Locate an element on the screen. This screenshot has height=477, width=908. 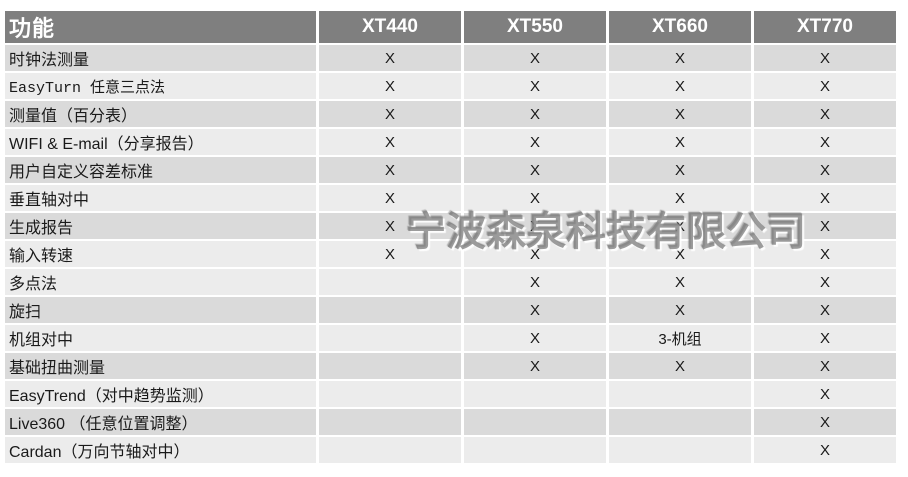
table-row: 时钟法测量 X X X X is located at coordinates (450, 58).